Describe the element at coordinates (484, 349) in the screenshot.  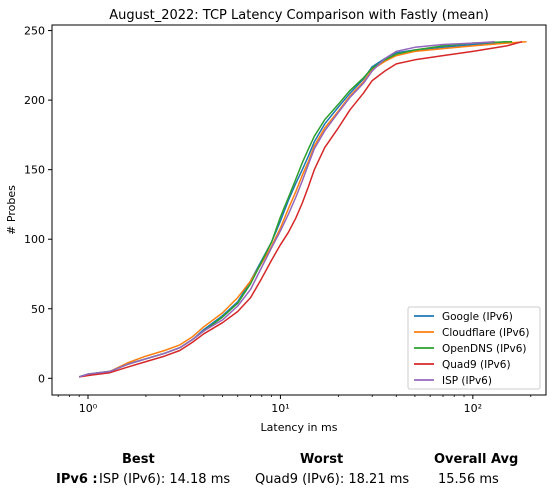
I see `legend-label: OpenDNS (IPv6)` at that location.